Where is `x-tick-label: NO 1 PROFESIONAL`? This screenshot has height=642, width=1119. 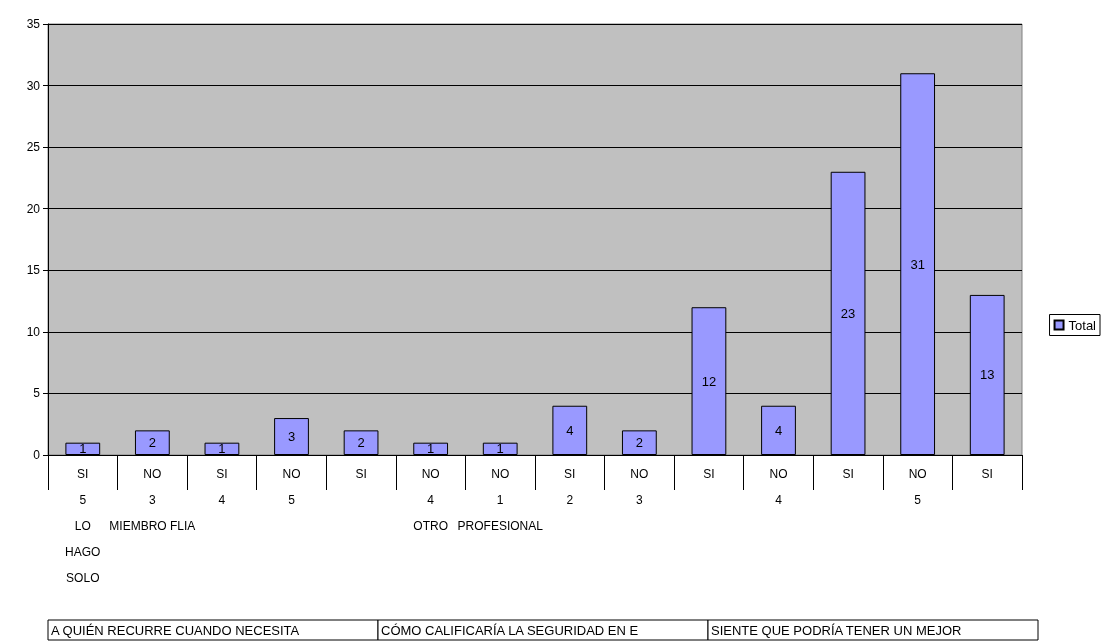
x-tick-label: NO 1 PROFESIONAL is located at coordinates (500, 500).